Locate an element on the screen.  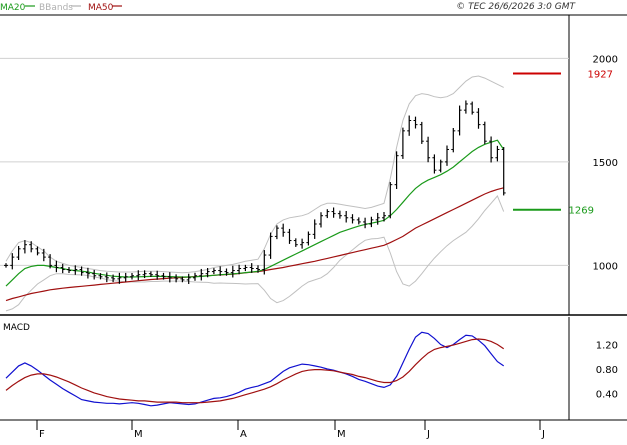
price-tick-label: 2000 is located at coordinates (605, 59).